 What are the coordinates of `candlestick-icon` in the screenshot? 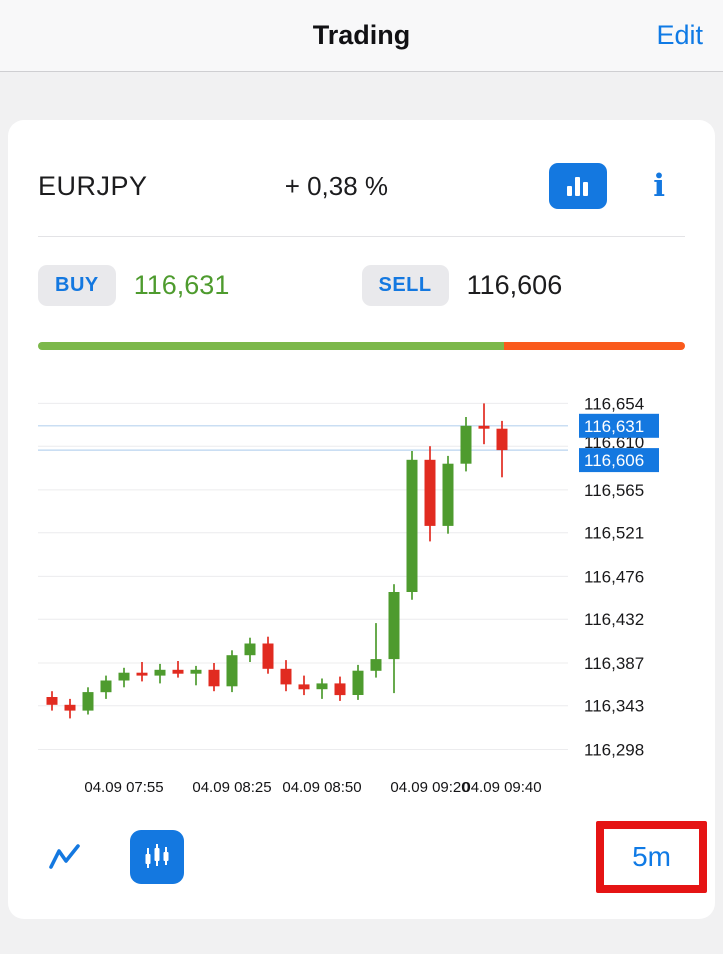 It's located at (157, 856).